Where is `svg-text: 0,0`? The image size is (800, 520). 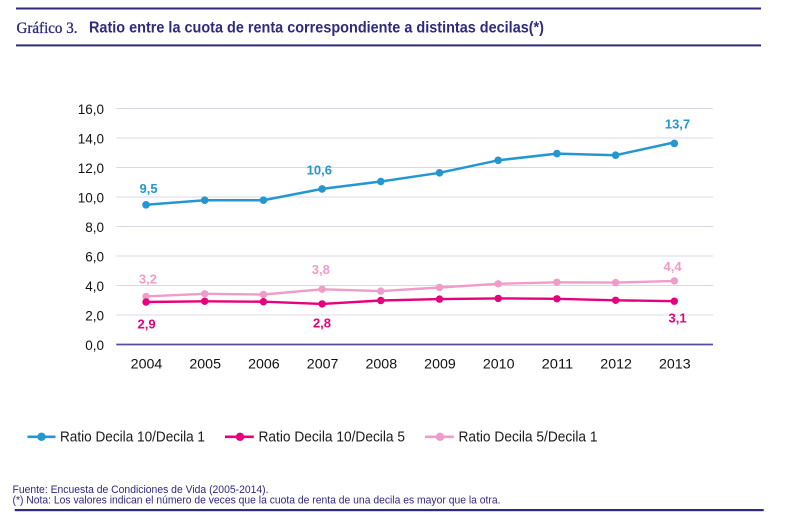
svg-text: 0,0 is located at coordinates (94, 345).